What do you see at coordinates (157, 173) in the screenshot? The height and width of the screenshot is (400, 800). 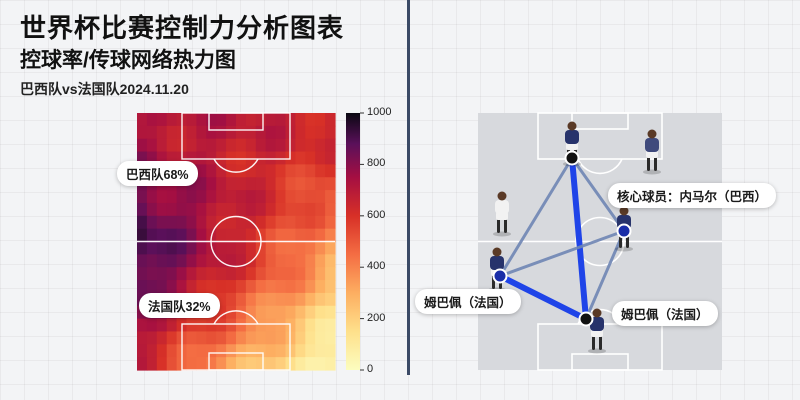 I see `brazil-possession-label: 巴西队68%` at bounding box center [157, 173].